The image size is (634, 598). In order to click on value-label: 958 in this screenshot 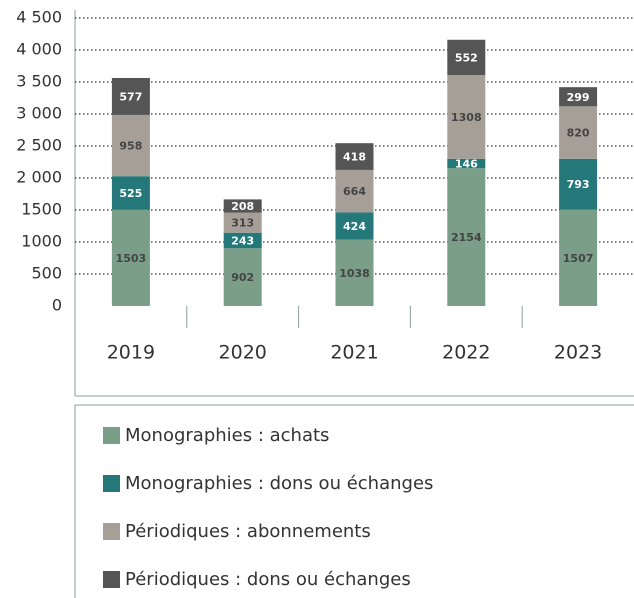, I will do `click(130, 146)`.